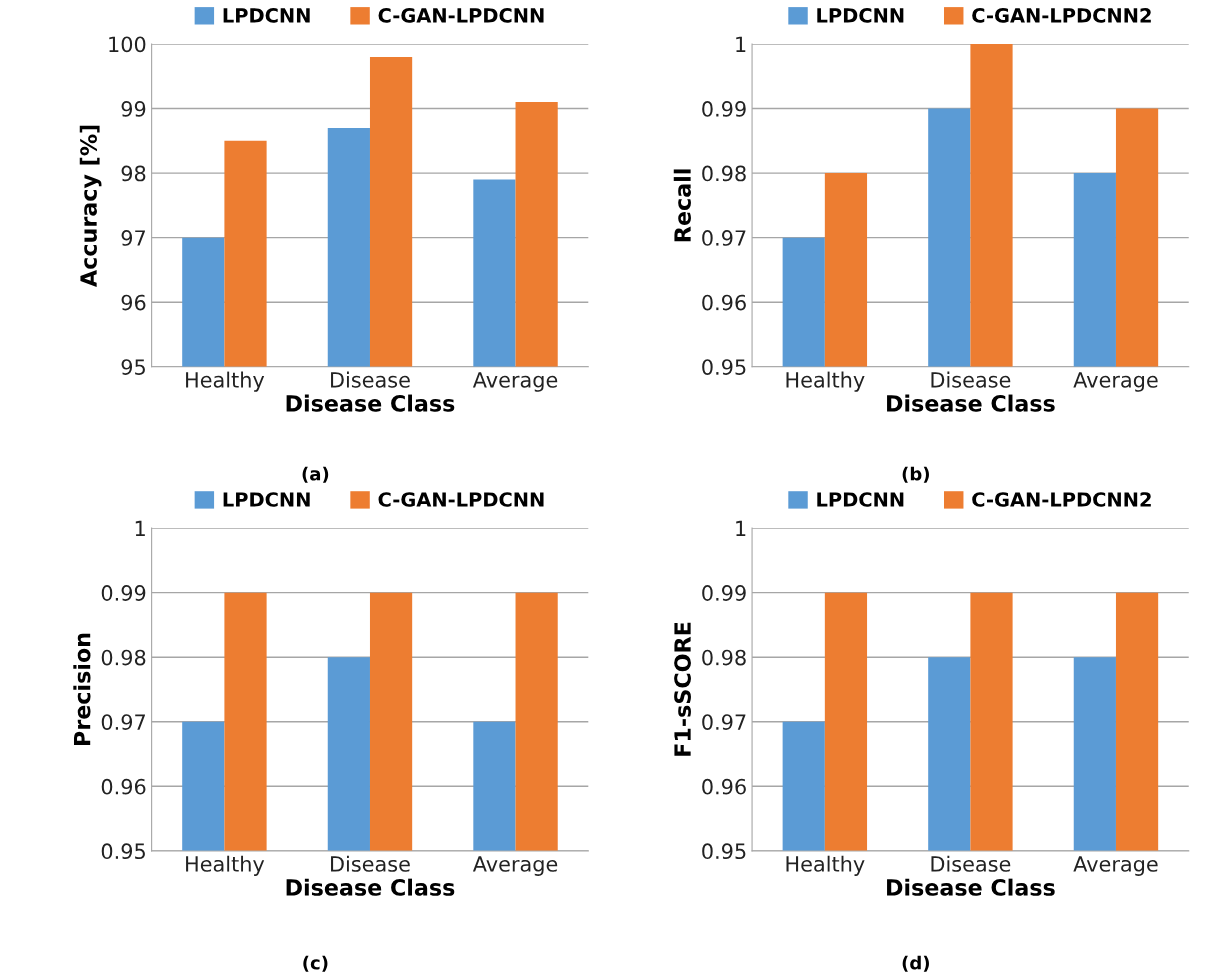  What do you see at coordinates (682, 689) in the screenshot?
I see `y-axis-title: F1-sSCORE` at bounding box center [682, 689].